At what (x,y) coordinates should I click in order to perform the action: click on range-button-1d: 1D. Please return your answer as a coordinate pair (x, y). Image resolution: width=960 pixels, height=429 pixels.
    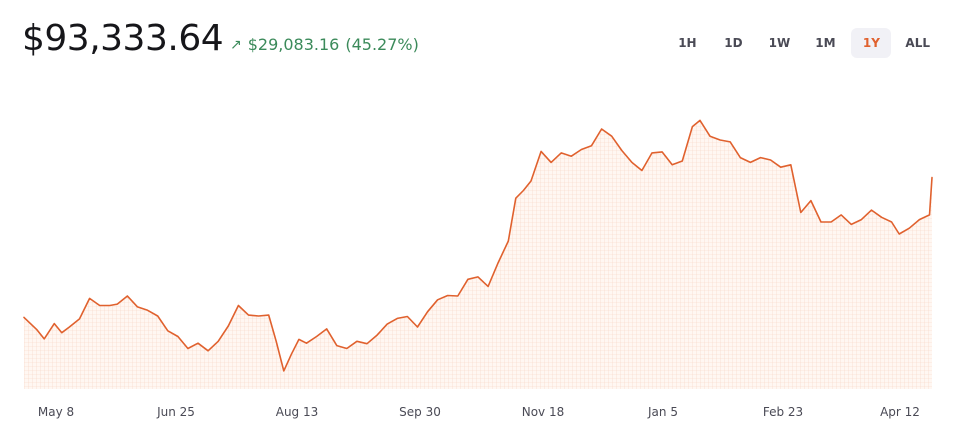
    Looking at the image, I should click on (733, 43).